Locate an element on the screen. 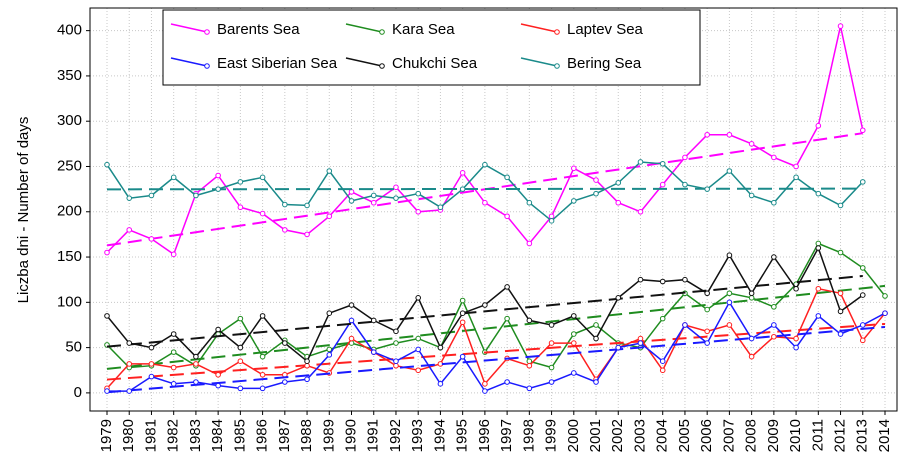  x-tick-label: 1990 is located at coordinates (350, 435).